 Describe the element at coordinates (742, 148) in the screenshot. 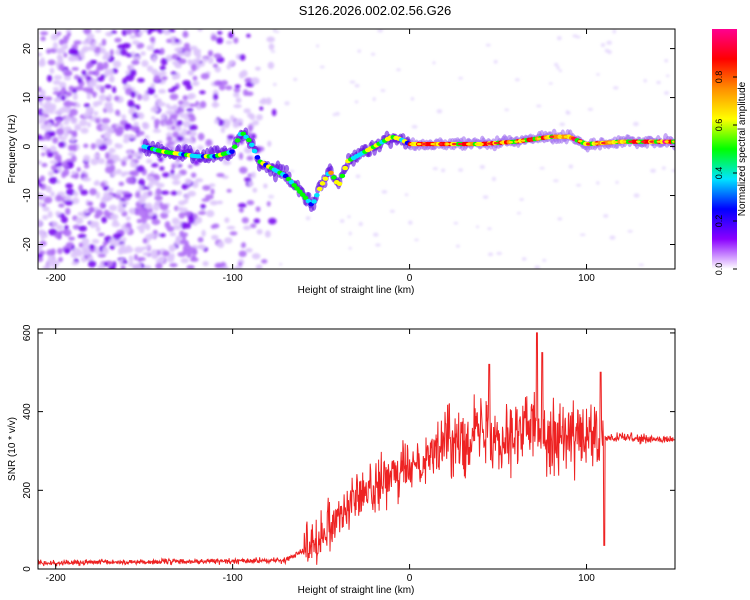

I see `colorbar-label: Normalized spectral amplitude` at that location.